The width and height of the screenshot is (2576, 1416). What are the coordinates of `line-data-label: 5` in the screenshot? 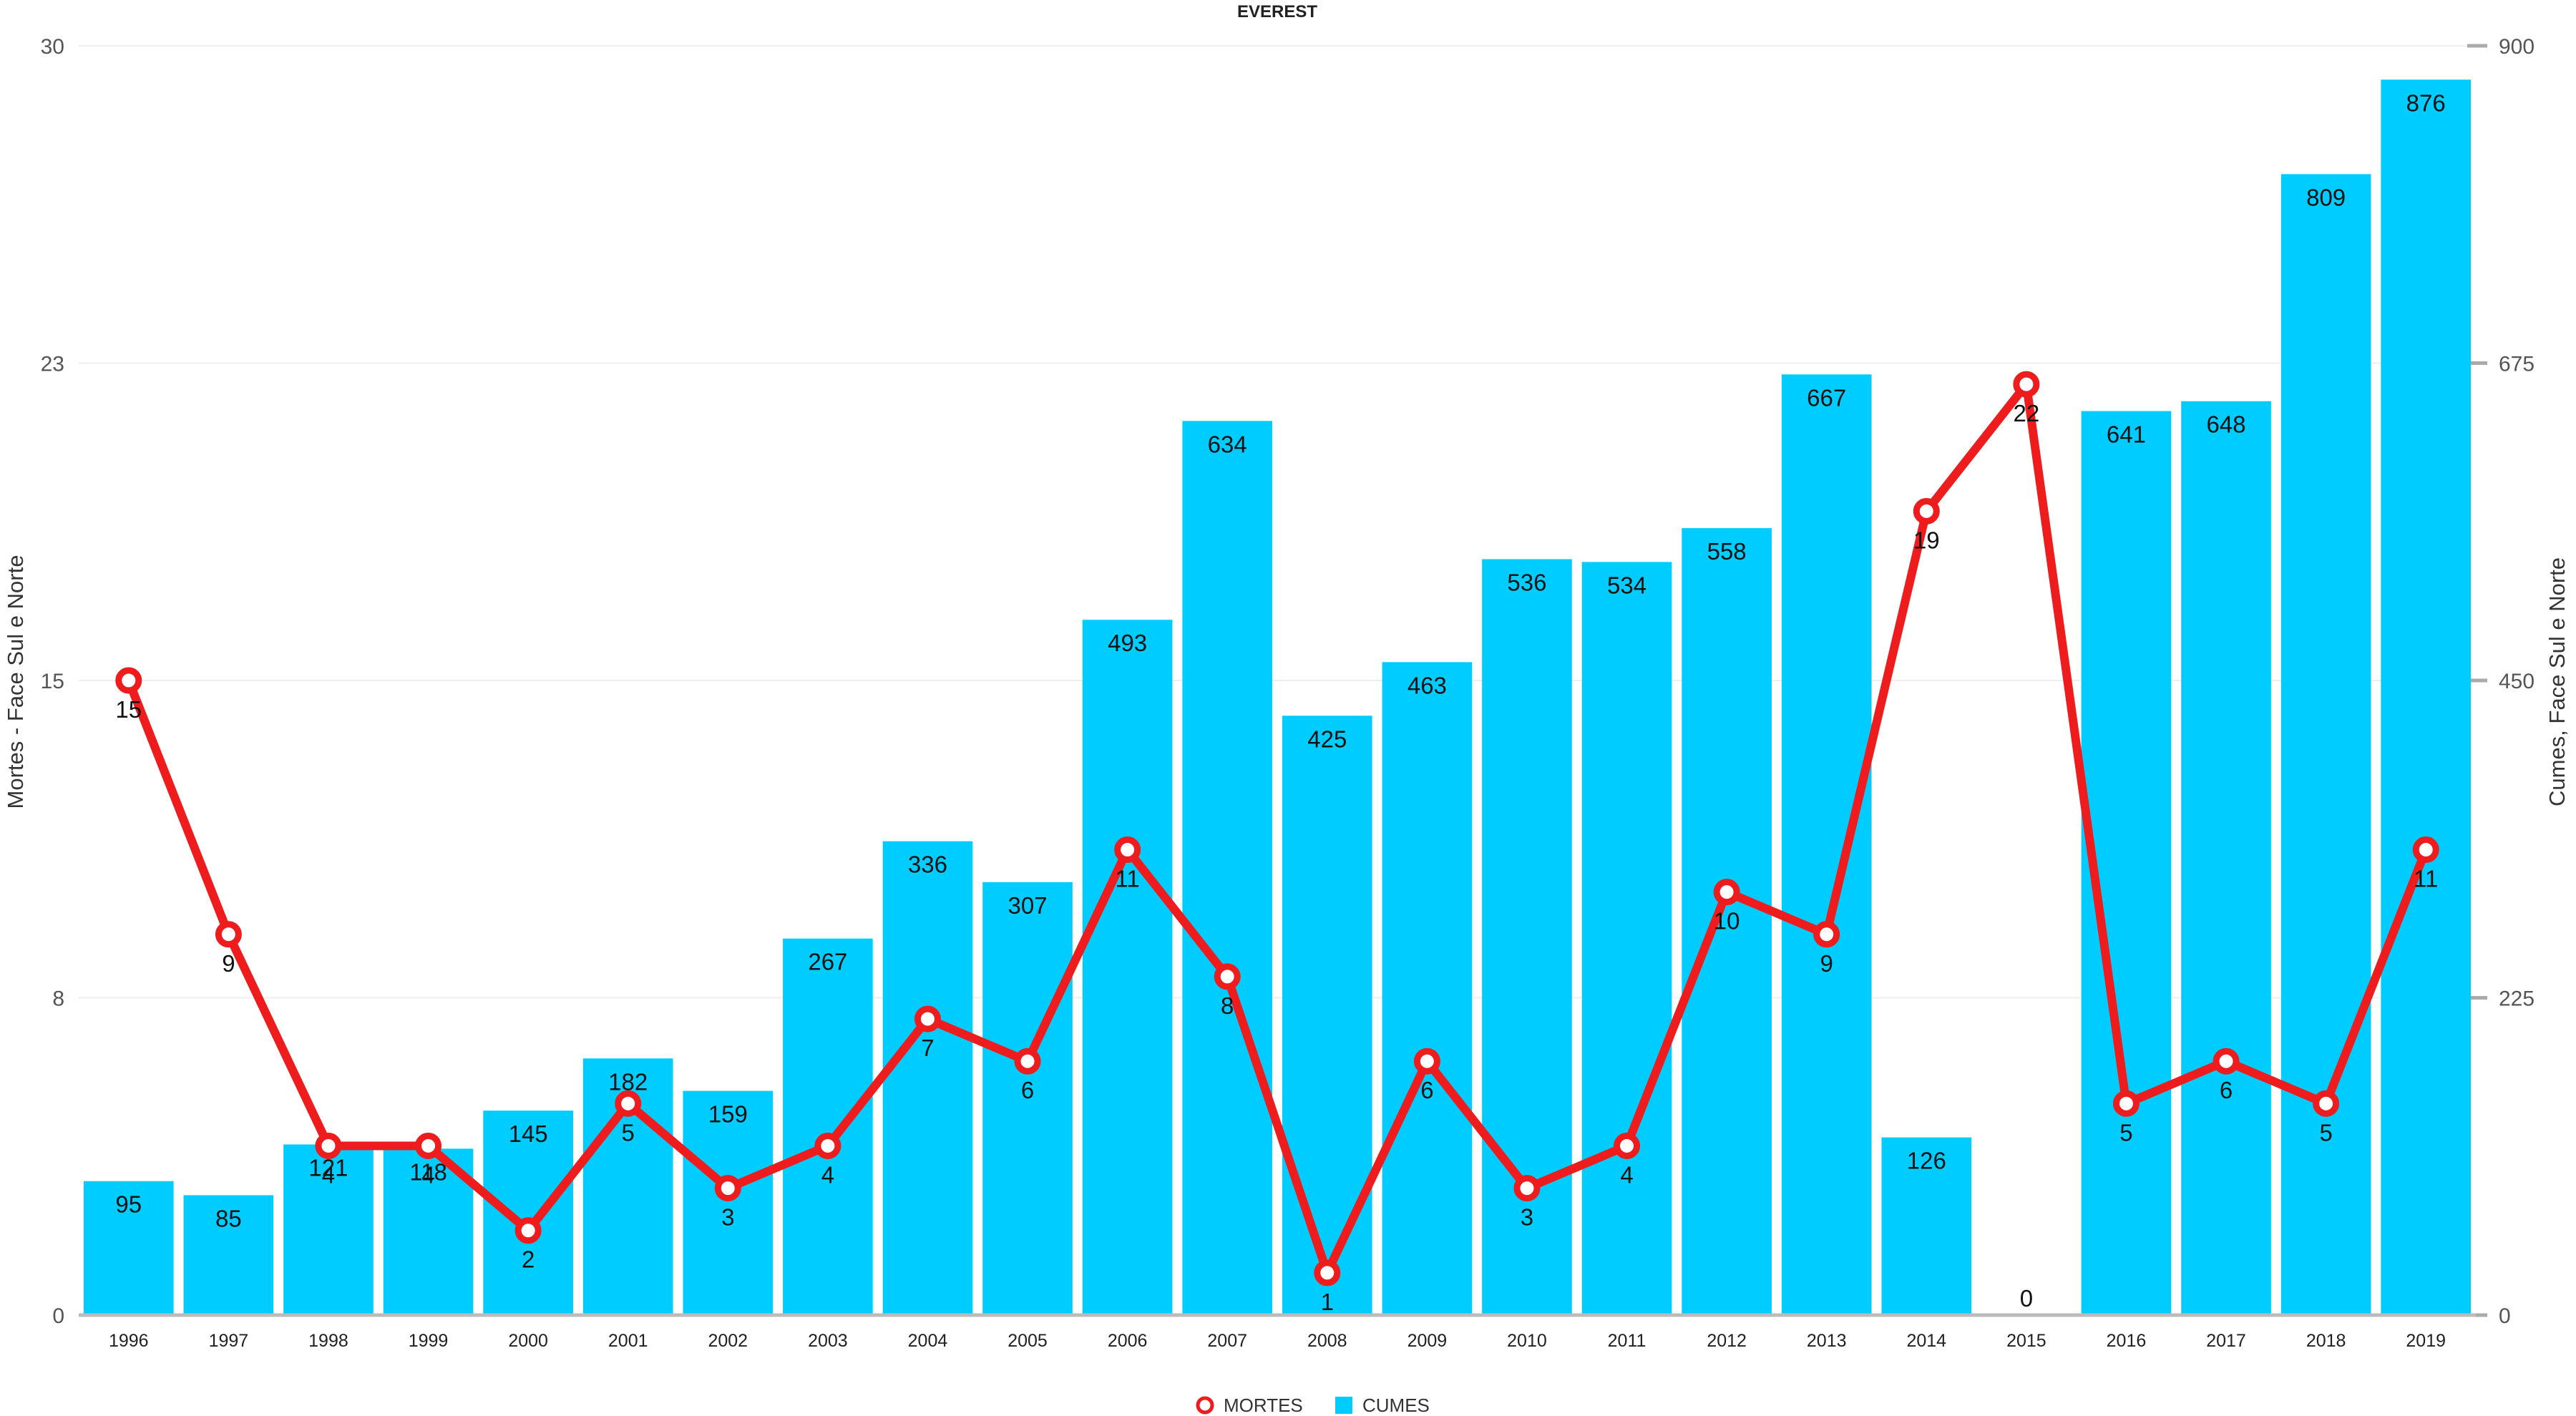 It's located at (628, 1132).